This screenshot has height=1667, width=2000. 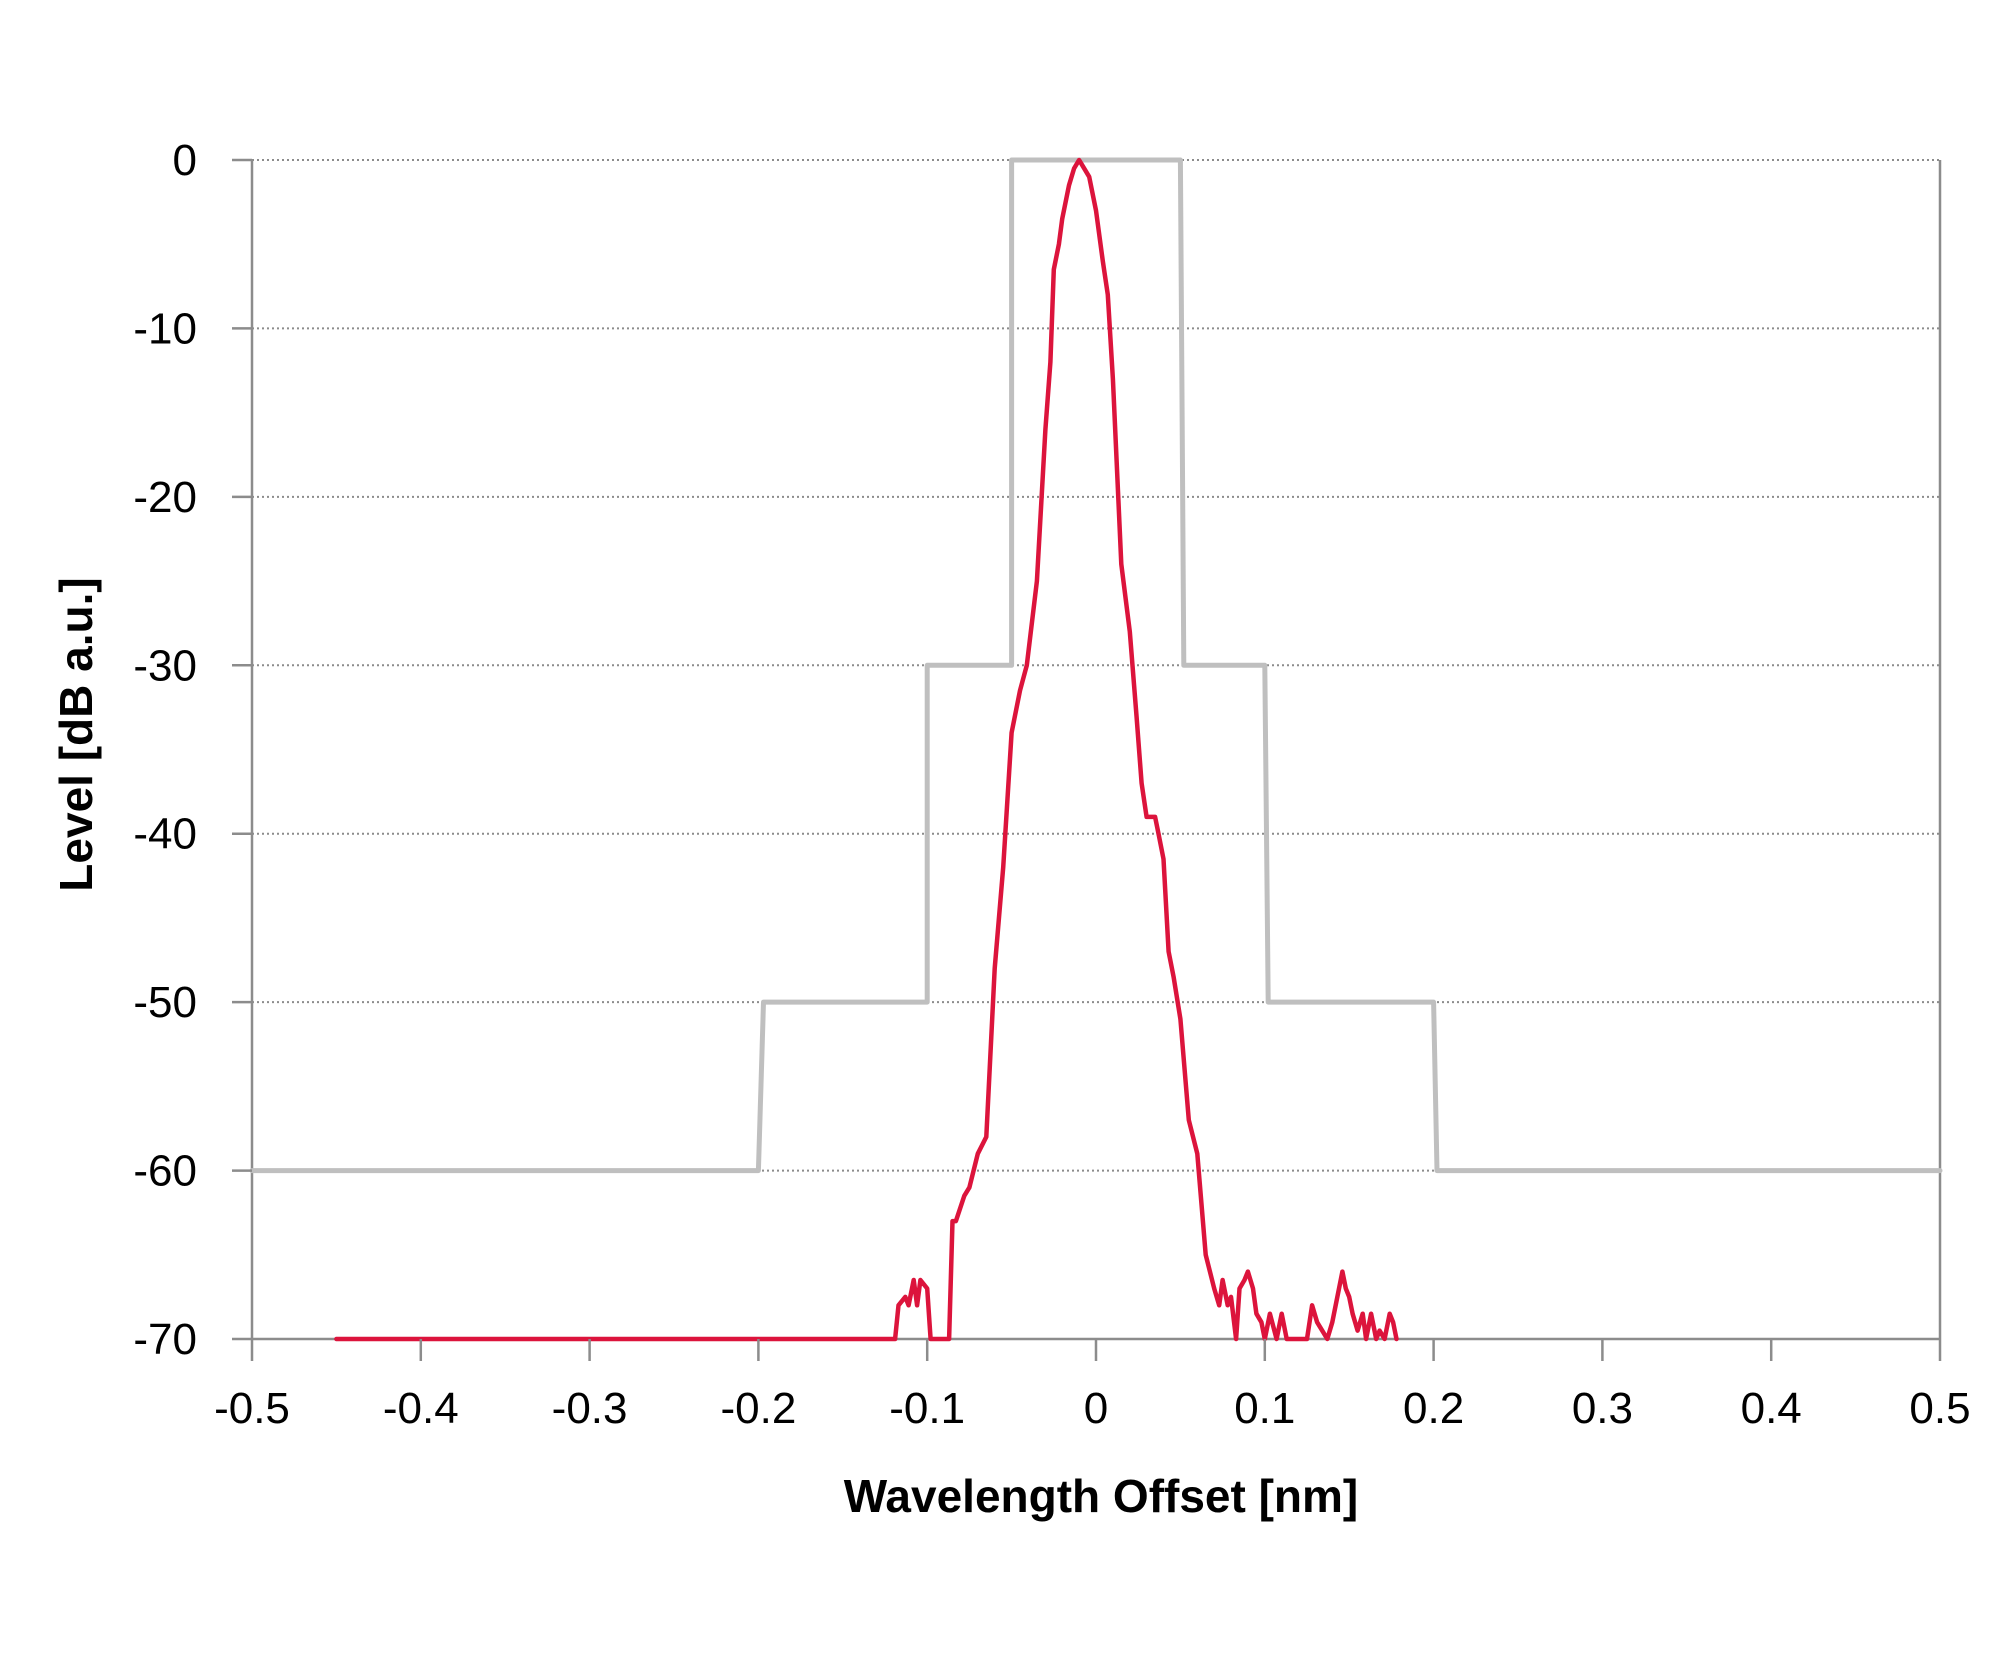 I want to click on x-tick-label: 0.4, so click(x=1771, y=1408).